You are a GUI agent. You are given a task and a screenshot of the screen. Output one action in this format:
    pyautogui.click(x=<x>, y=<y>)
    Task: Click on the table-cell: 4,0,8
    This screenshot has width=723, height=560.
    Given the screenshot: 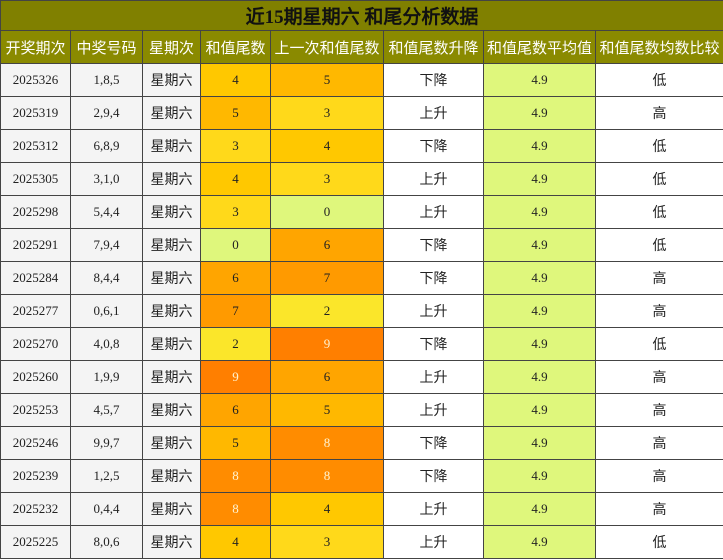 What is the action you would take?
    pyautogui.click(x=106, y=344)
    